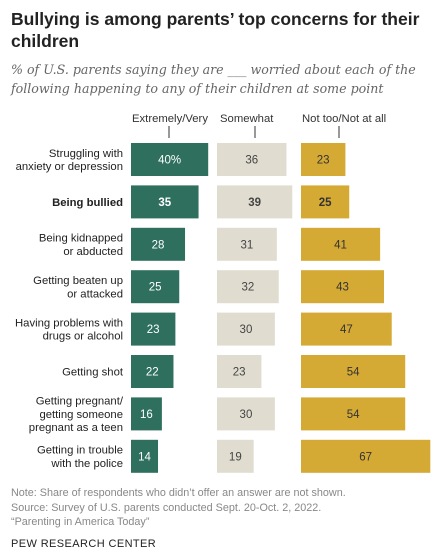  I want to click on data-label: 22, so click(152, 373).